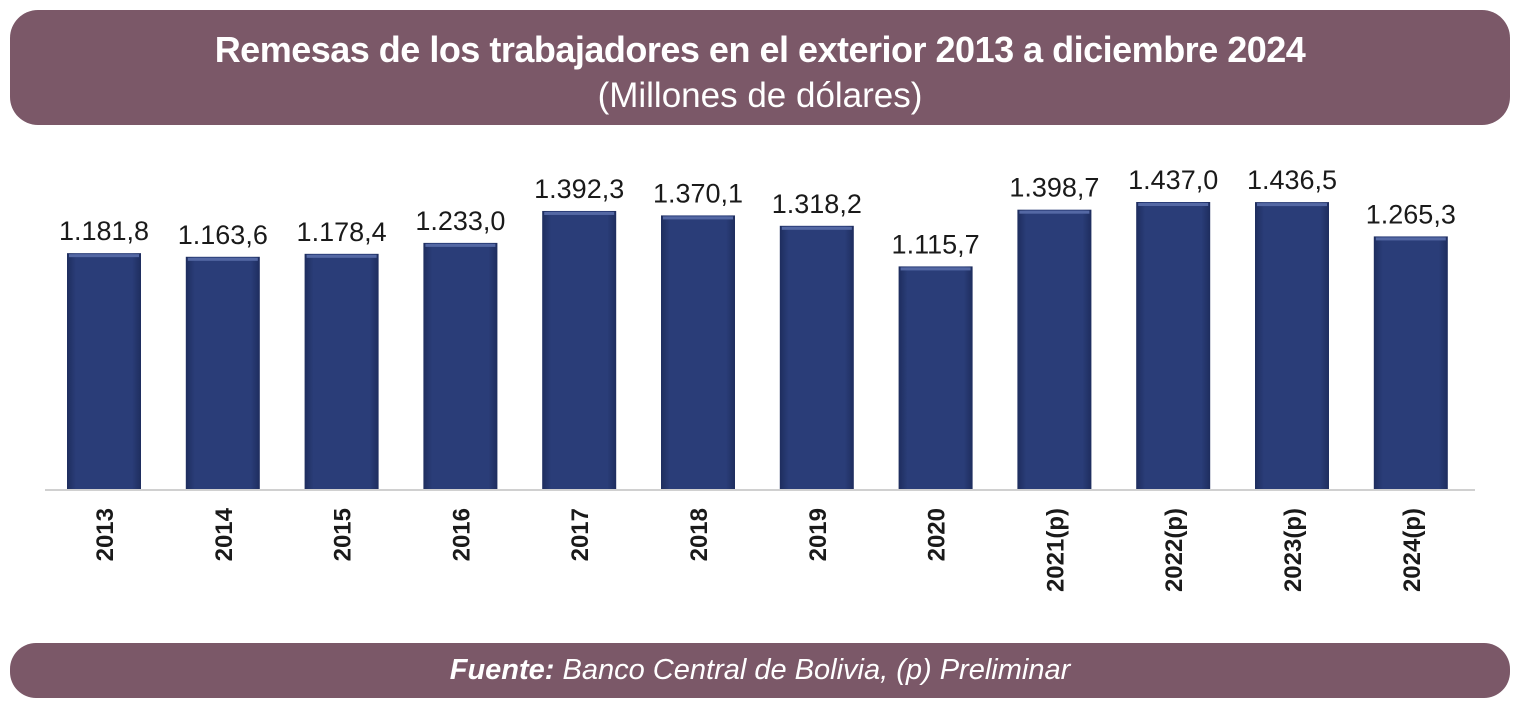  Describe the element at coordinates (1411, 214) in the screenshot. I see `data-label: 1.265,3` at that location.